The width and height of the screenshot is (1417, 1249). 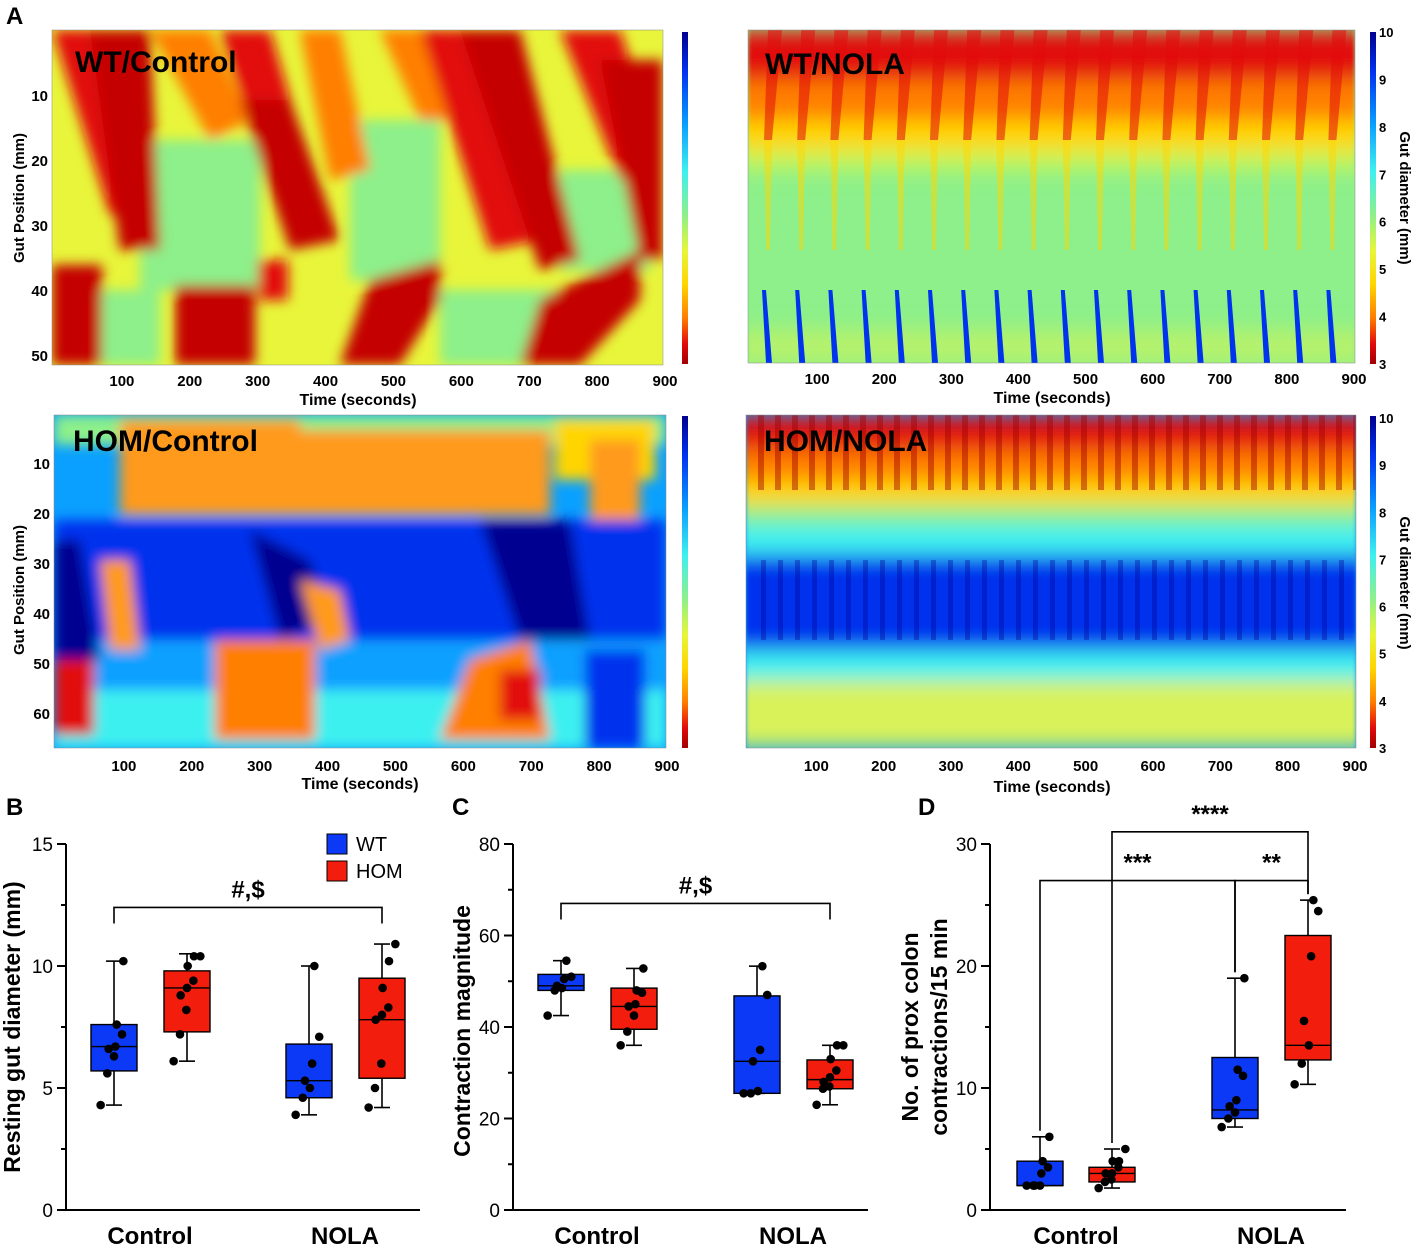 What do you see at coordinates (337, 844) in the screenshot?
I see `legend-swatch-wt` at bounding box center [337, 844].